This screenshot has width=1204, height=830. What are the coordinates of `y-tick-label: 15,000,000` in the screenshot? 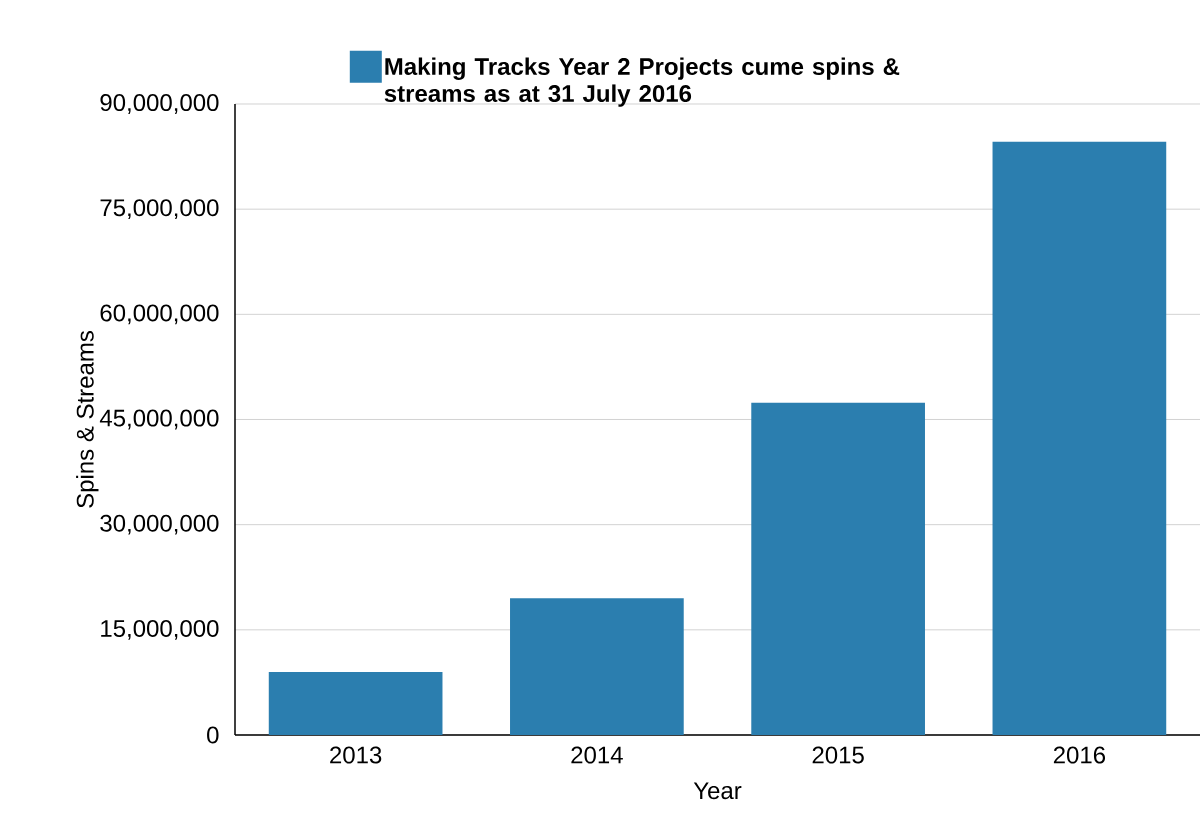 It's located at (160, 629).